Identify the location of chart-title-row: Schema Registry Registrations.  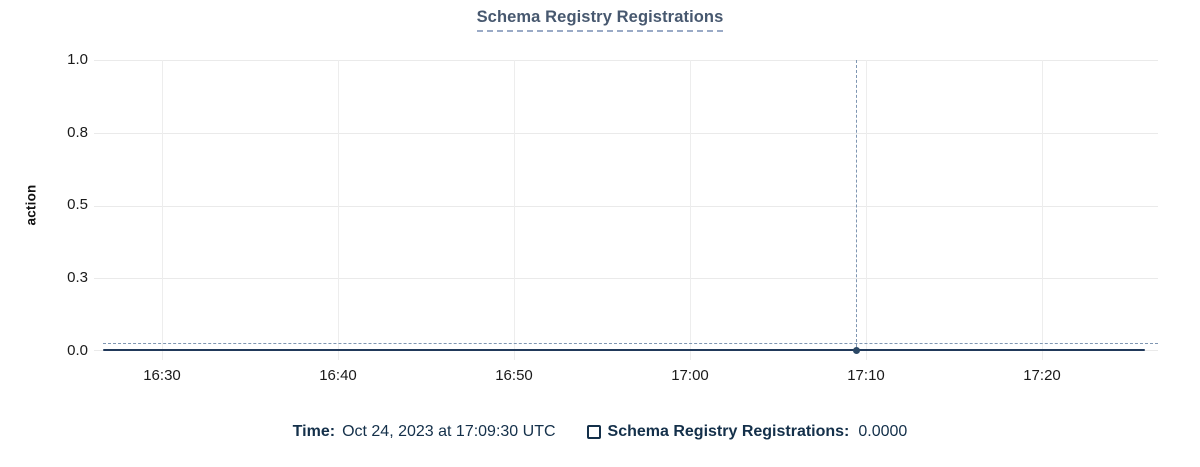
(600, 20).